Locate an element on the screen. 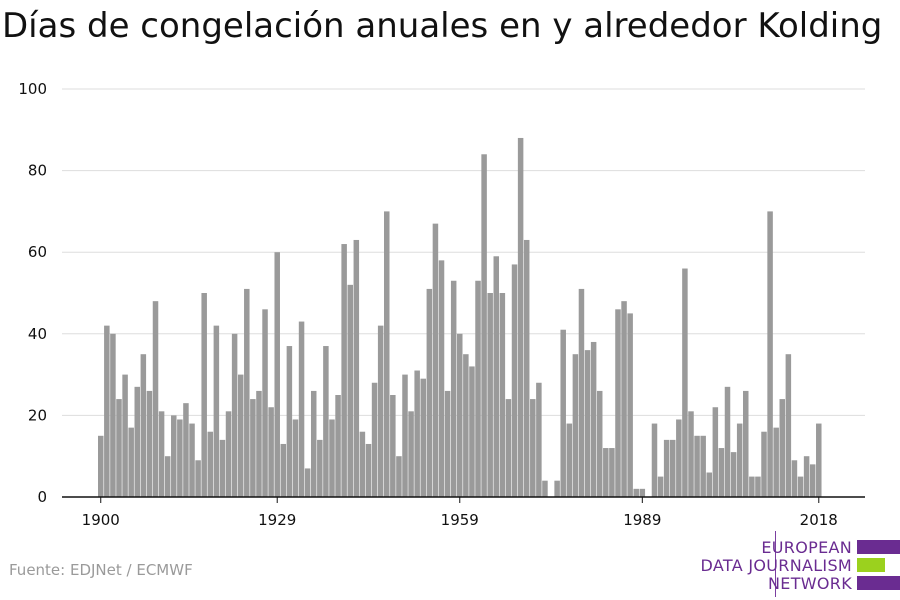 The height and width of the screenshot is (600, 900). bar-1954 is located at coordinates (429, 392).